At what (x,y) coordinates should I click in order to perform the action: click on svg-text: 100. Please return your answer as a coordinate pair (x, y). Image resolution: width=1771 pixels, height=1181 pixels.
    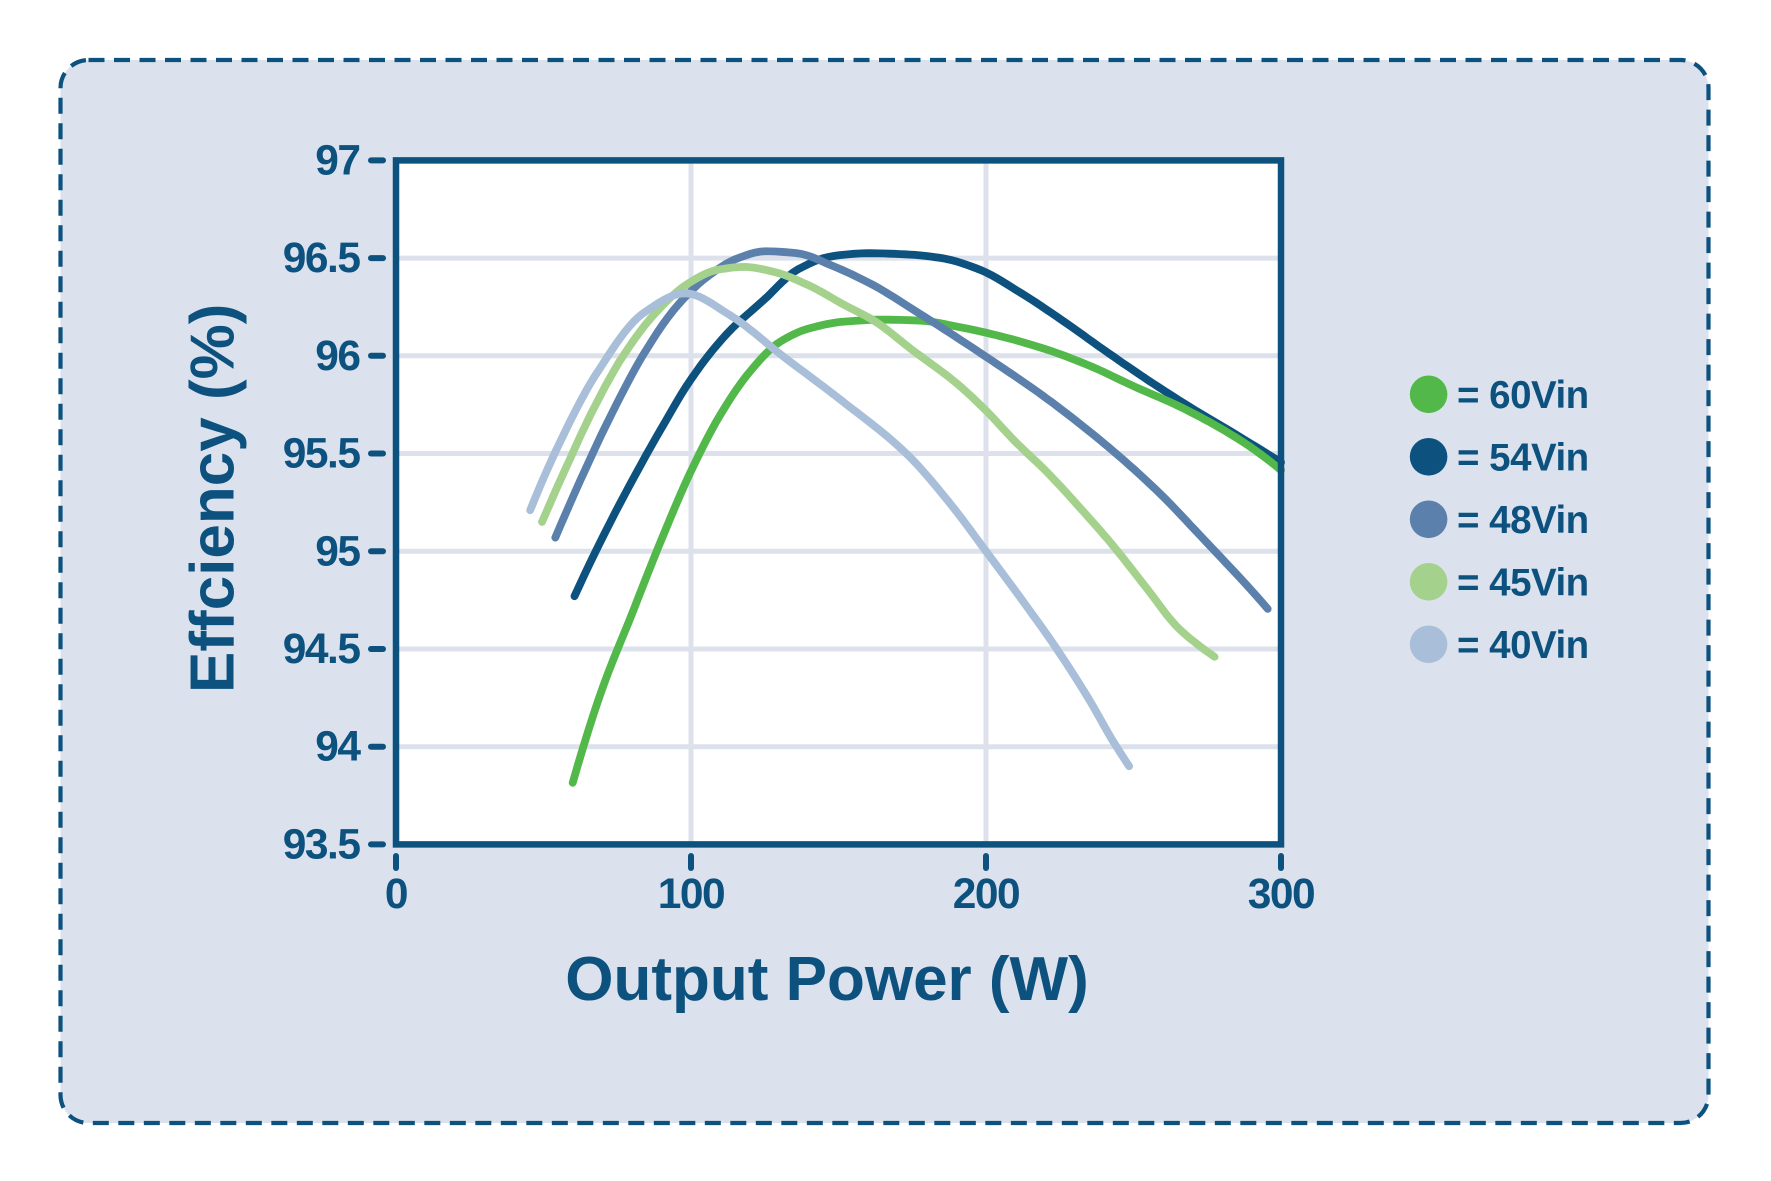
    Looking at the image, I should click on (691, 894).